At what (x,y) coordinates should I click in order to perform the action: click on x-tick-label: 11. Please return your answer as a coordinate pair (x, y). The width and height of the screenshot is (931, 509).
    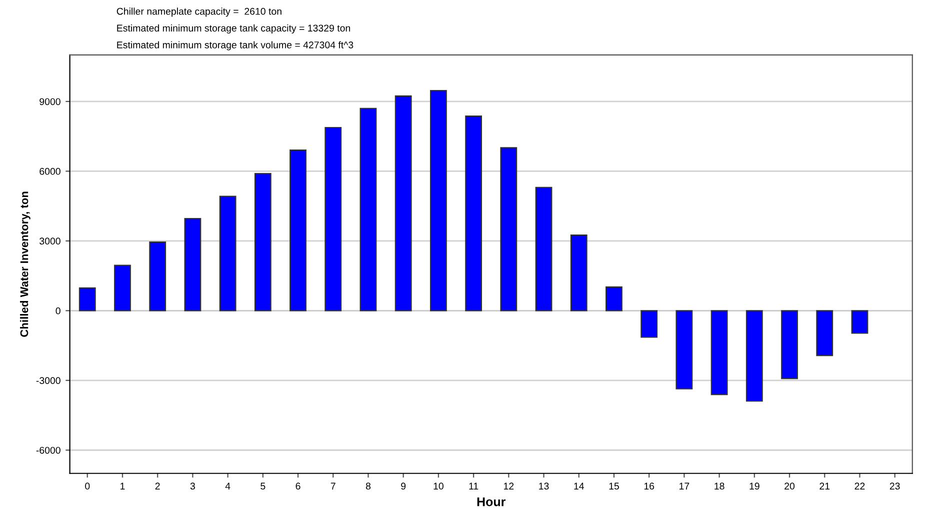
    Looking at the image, I should click on (473, 486).